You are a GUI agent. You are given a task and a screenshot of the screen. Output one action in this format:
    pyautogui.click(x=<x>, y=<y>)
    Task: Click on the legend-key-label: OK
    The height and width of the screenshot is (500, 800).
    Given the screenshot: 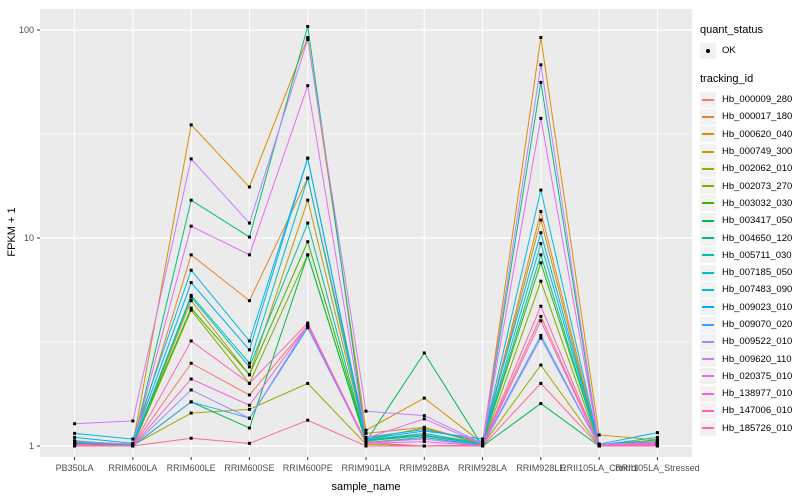 What is the action you would take?
    pyautogui.click(x=729, y=50)
    